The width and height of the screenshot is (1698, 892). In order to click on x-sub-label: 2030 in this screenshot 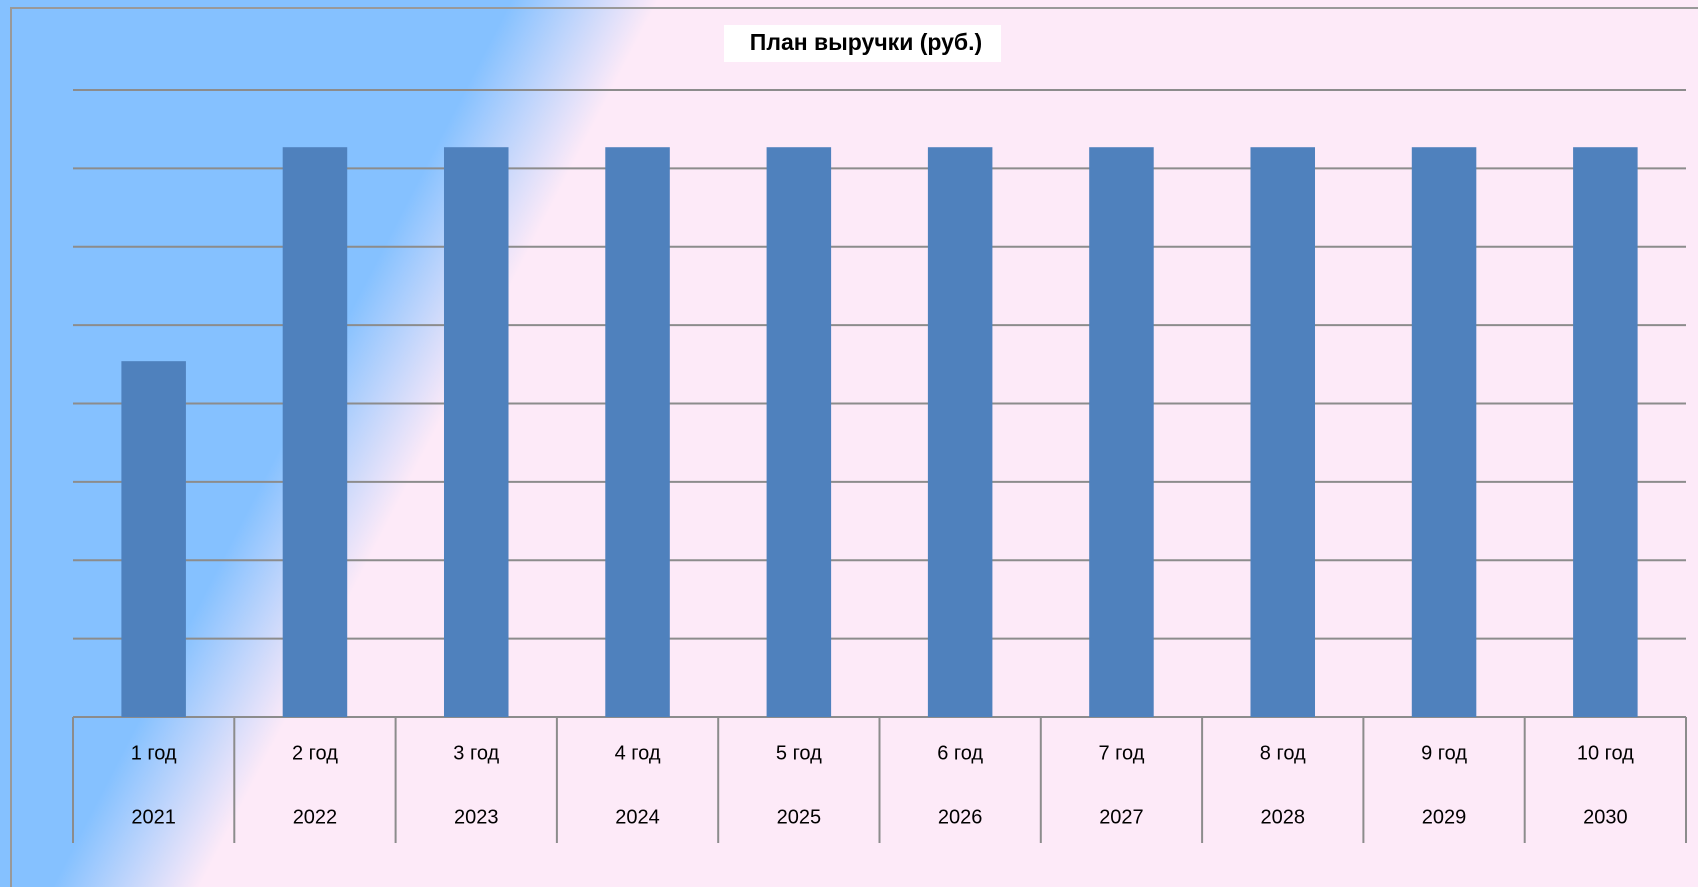, I will do `click(1605, 817)`.